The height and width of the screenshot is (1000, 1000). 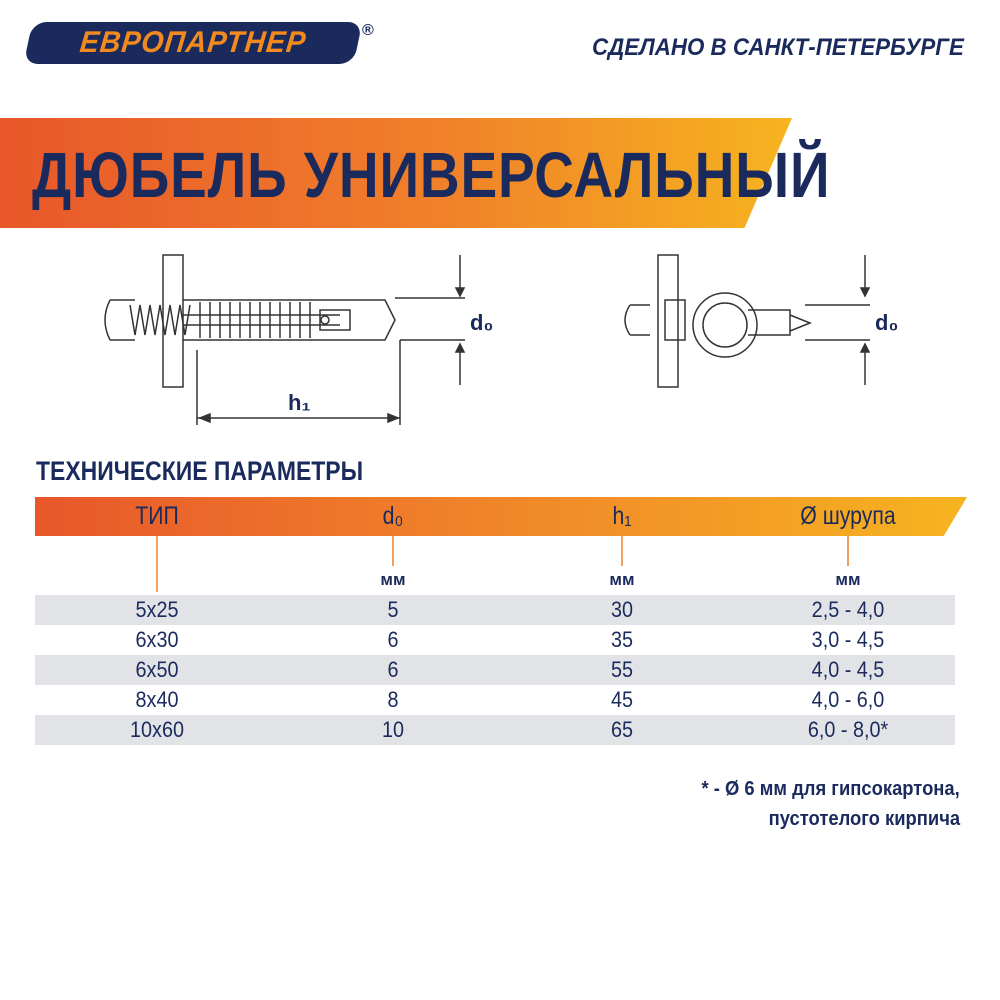 What do you see at coordinates (393, 699) in the screenshot?
I see `table-cell: 8` at bounding box center [393, 699].